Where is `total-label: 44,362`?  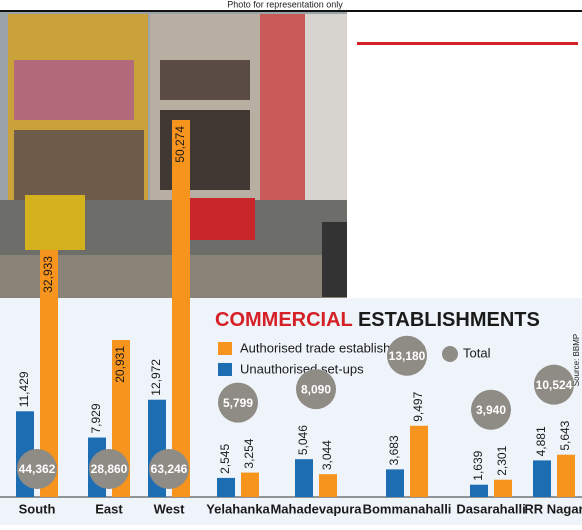 total-label: 44,362 is located at coordinates (37, 469).